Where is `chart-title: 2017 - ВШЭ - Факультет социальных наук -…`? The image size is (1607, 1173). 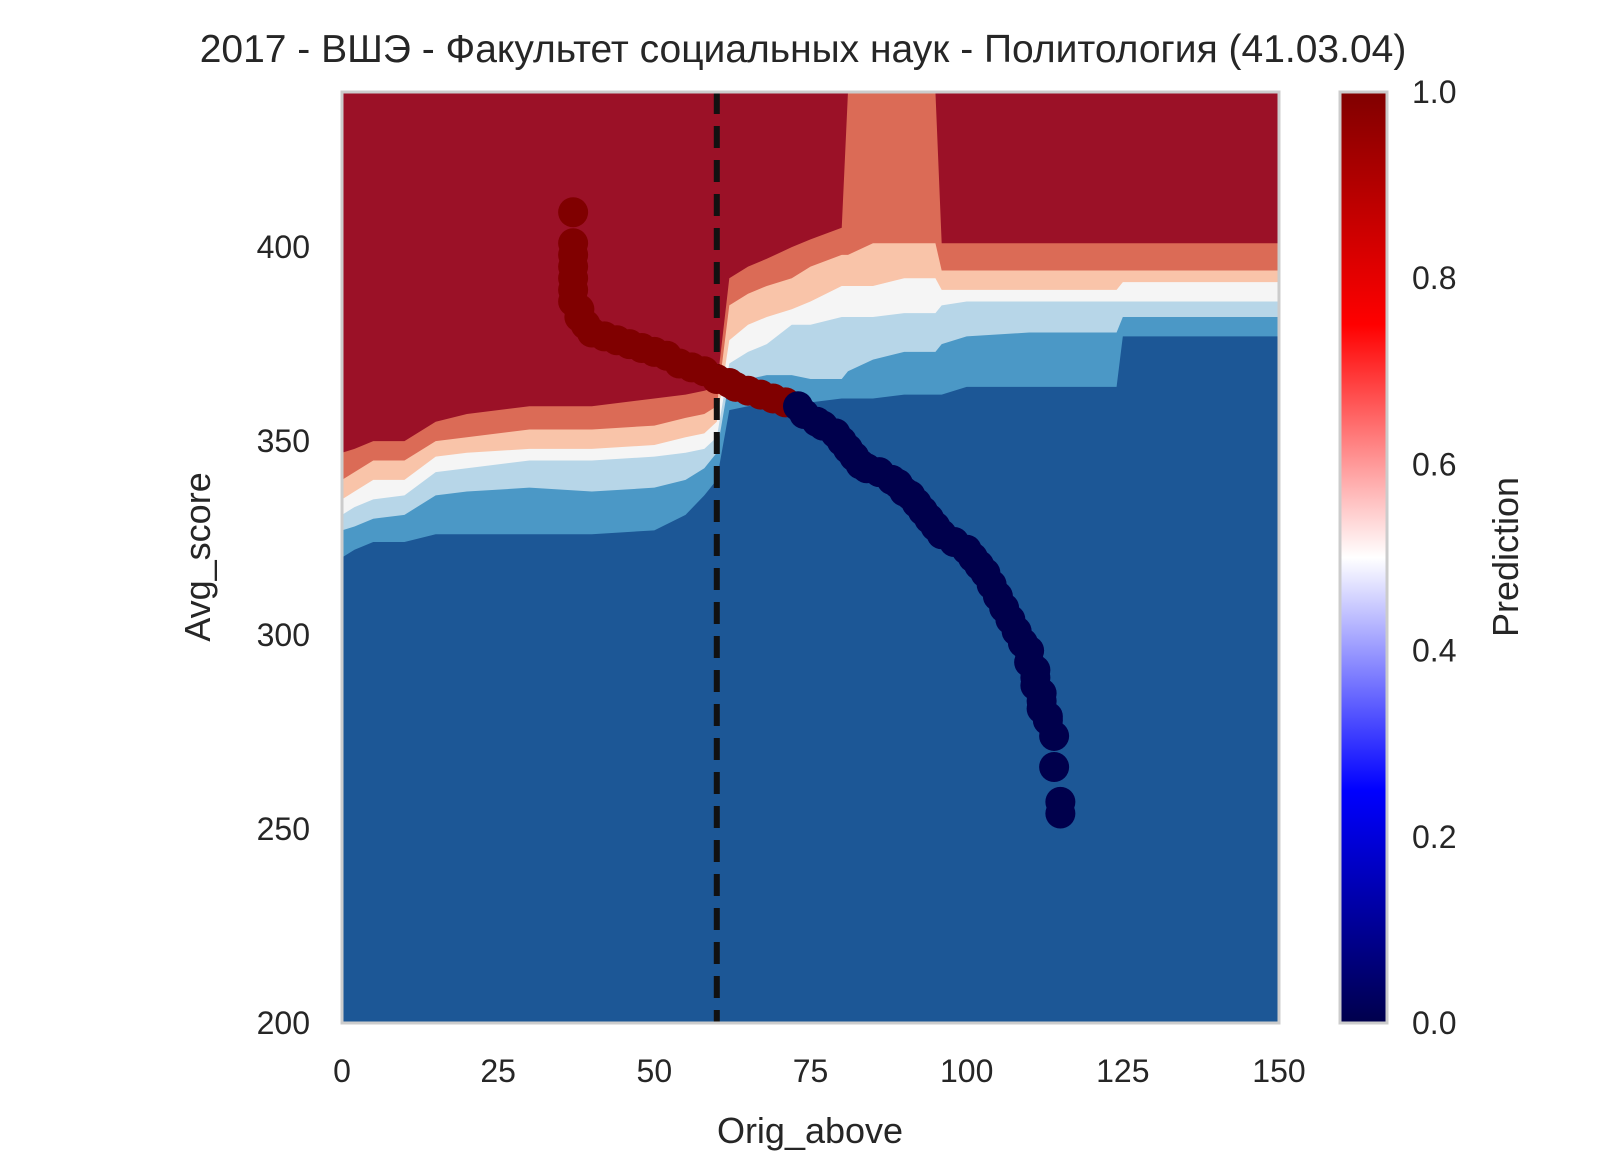
chart-title: 2017 - ВШЭ - Факультет социальных наук -… is located at coordinates (803, 49).